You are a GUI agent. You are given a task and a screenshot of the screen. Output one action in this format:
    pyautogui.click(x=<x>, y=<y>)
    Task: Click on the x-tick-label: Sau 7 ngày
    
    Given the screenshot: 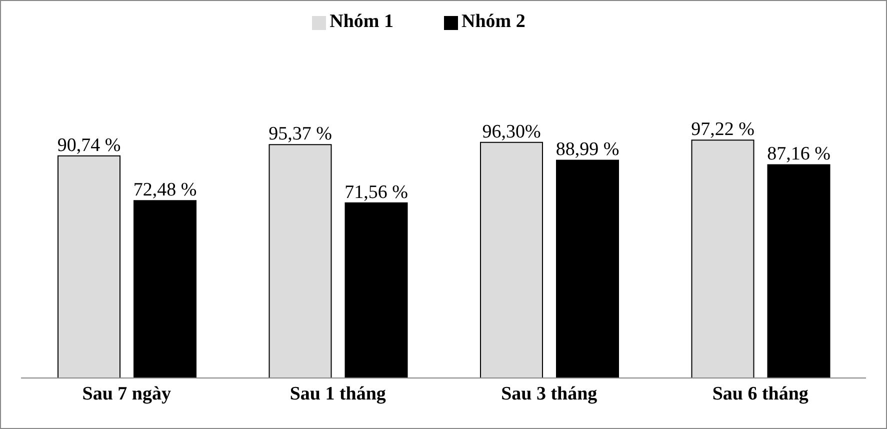 What is the action you would take?
    pyautogui.click(x=127, y=393)
    